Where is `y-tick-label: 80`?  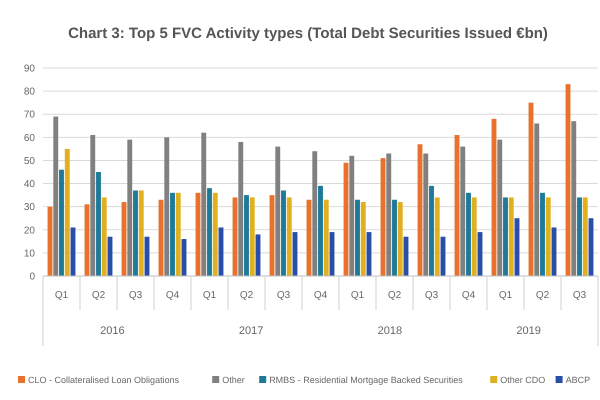 y-tick-label: 80 is located at coordinates (30, 92).